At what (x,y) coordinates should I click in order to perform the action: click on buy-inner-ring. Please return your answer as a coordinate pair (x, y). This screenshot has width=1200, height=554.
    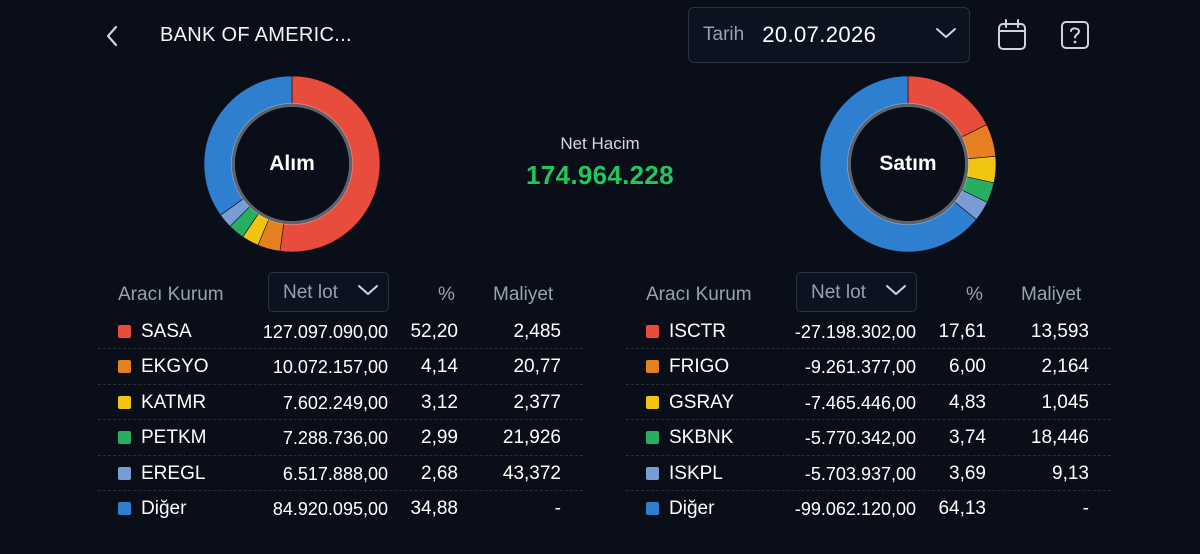
    Looking at the image, I should click on (292, 164).